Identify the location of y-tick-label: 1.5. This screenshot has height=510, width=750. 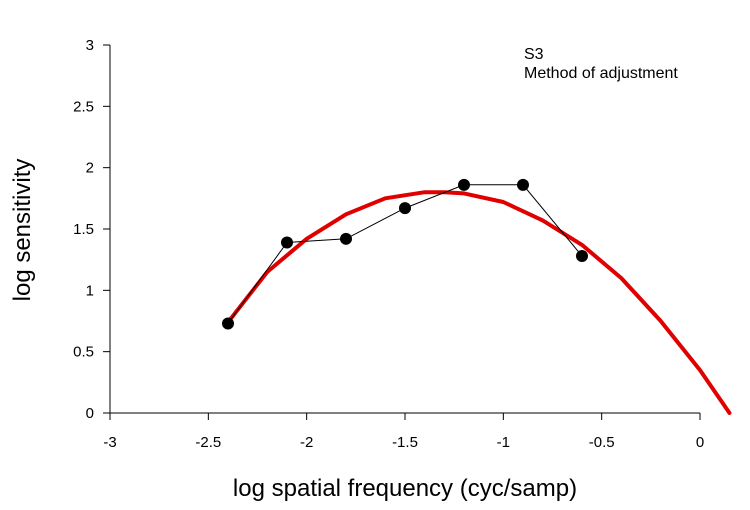
(83, 229).